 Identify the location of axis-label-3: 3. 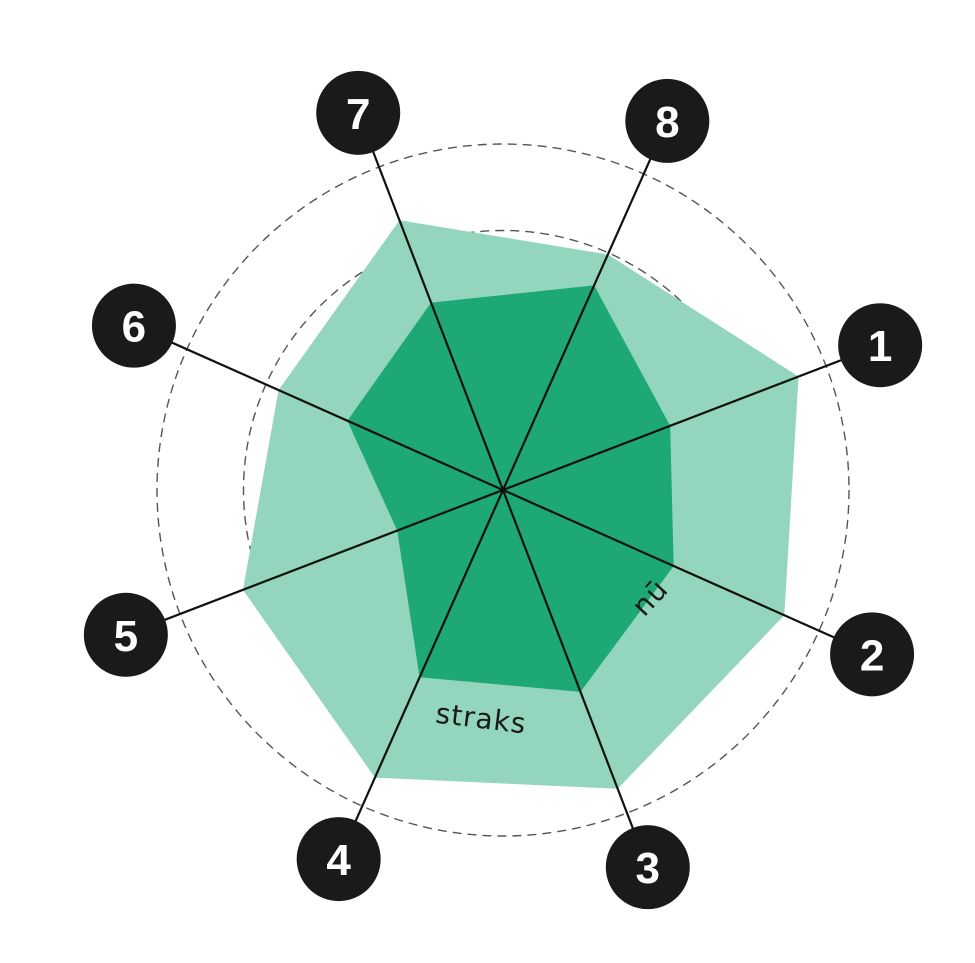
(648, 868).